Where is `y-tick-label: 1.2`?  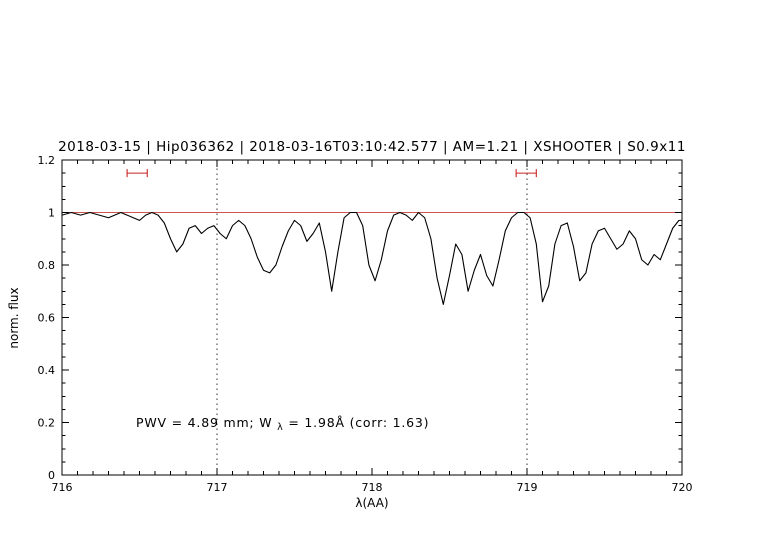
y-tick-label: 1.2 is located at coordinates (47, 160).